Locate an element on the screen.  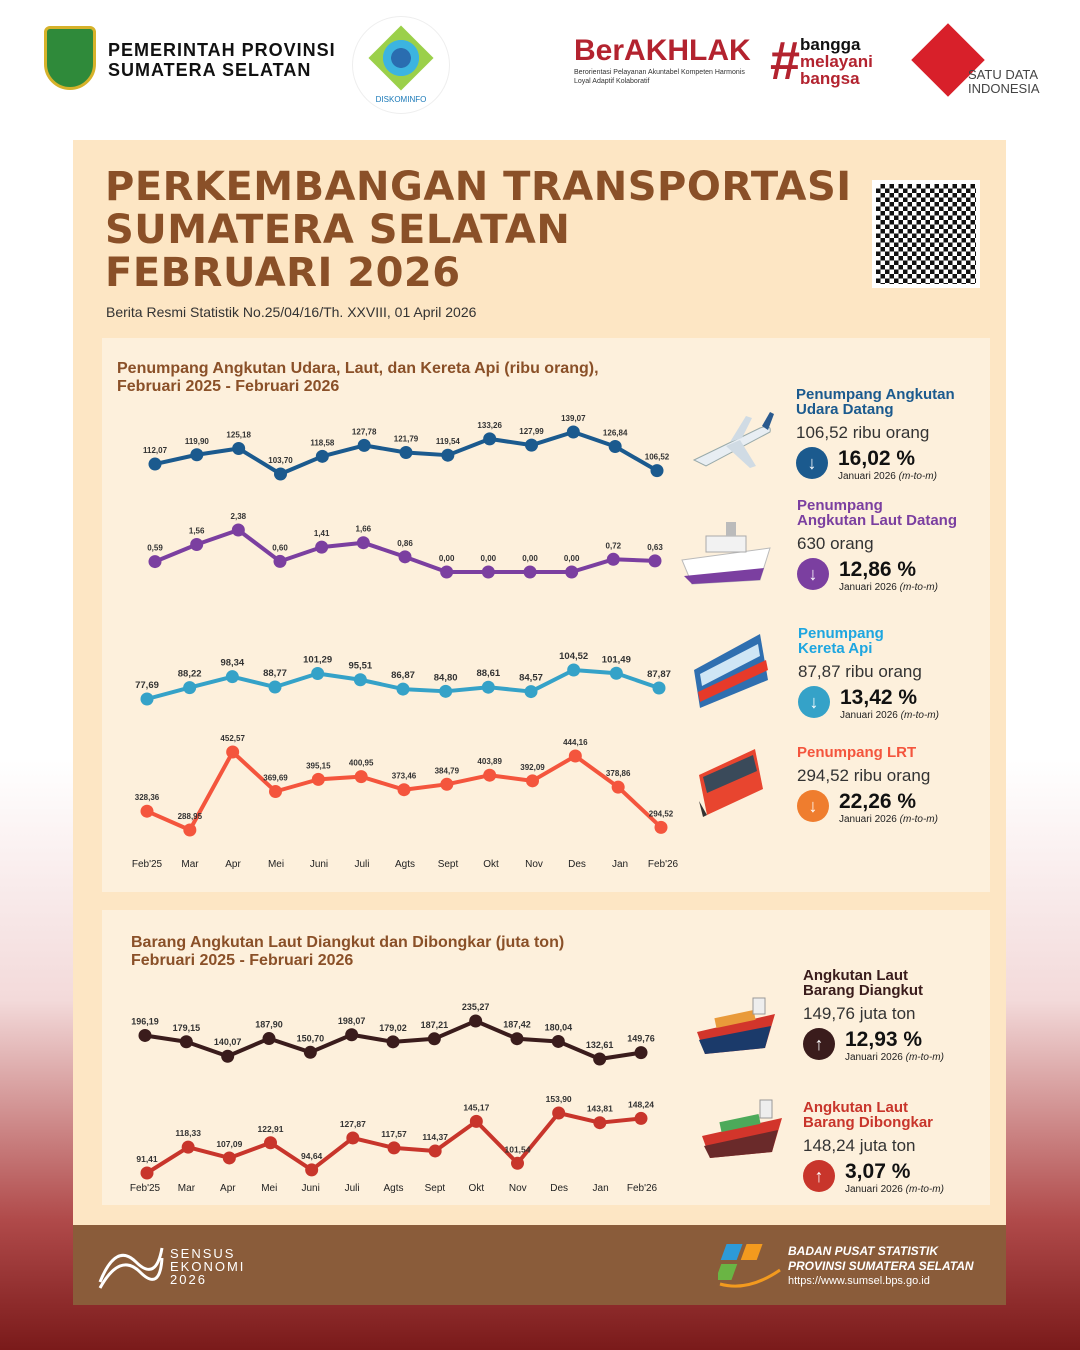
sensus-year: 2026 is located at coordinates (188, 1279).